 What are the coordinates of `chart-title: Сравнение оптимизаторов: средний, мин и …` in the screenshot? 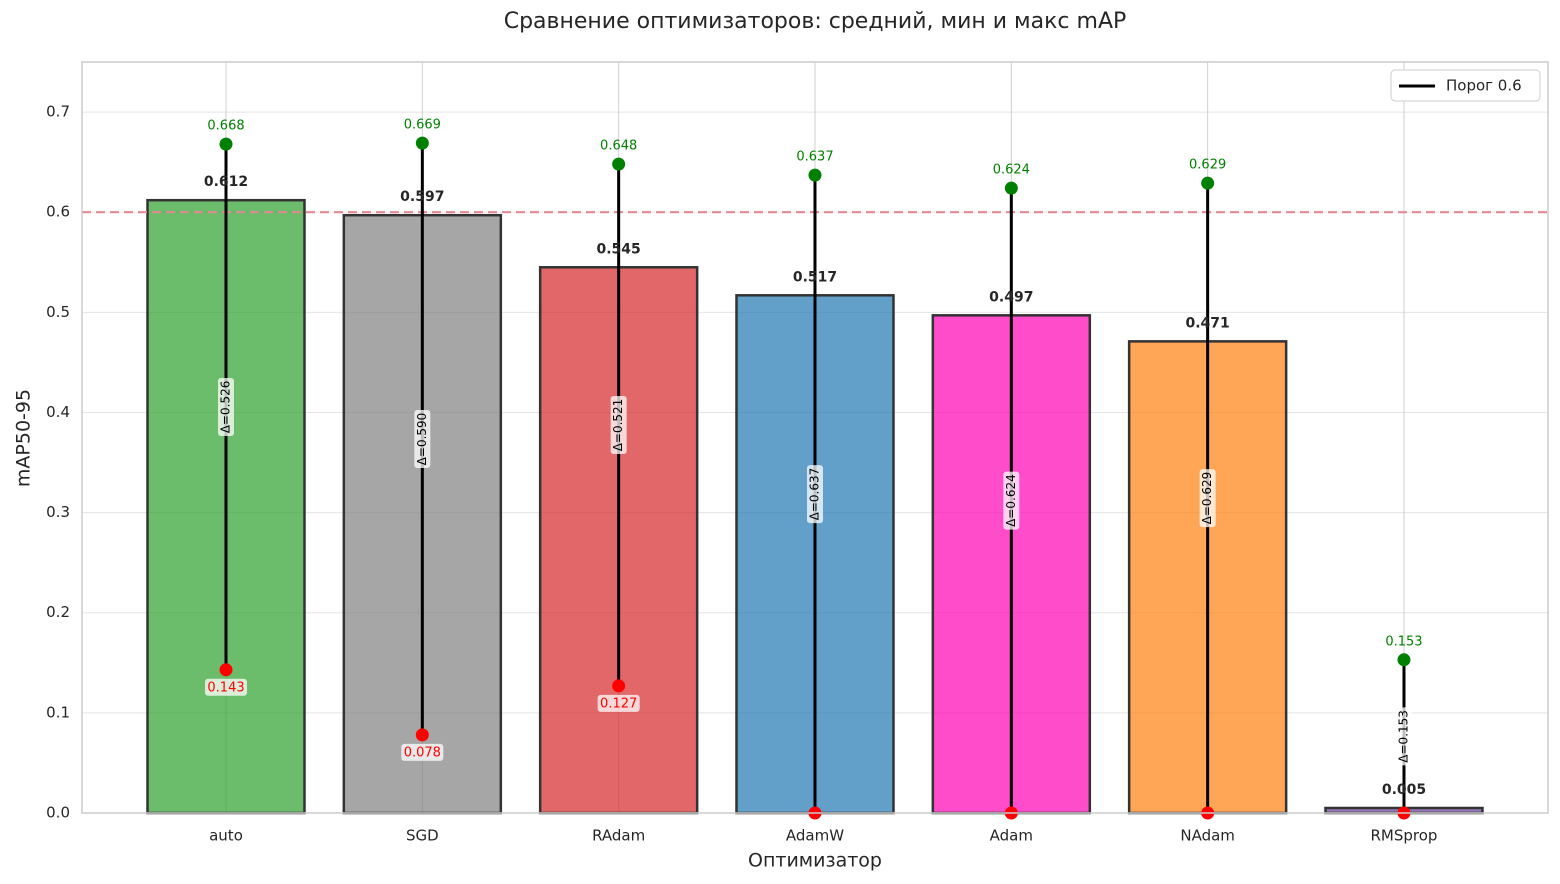 It's located at (815, 21).